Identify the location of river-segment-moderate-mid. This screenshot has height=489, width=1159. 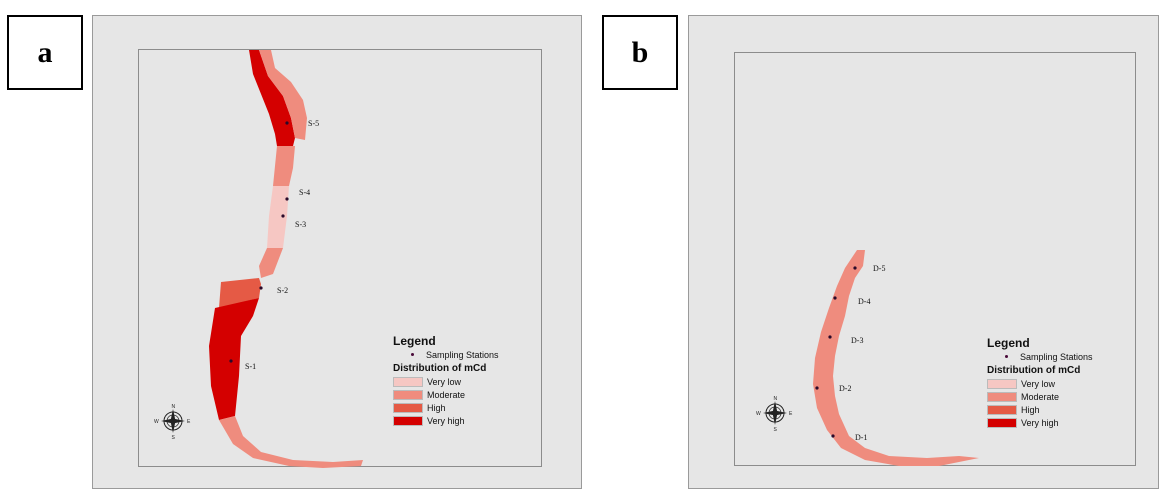
(284, 166).